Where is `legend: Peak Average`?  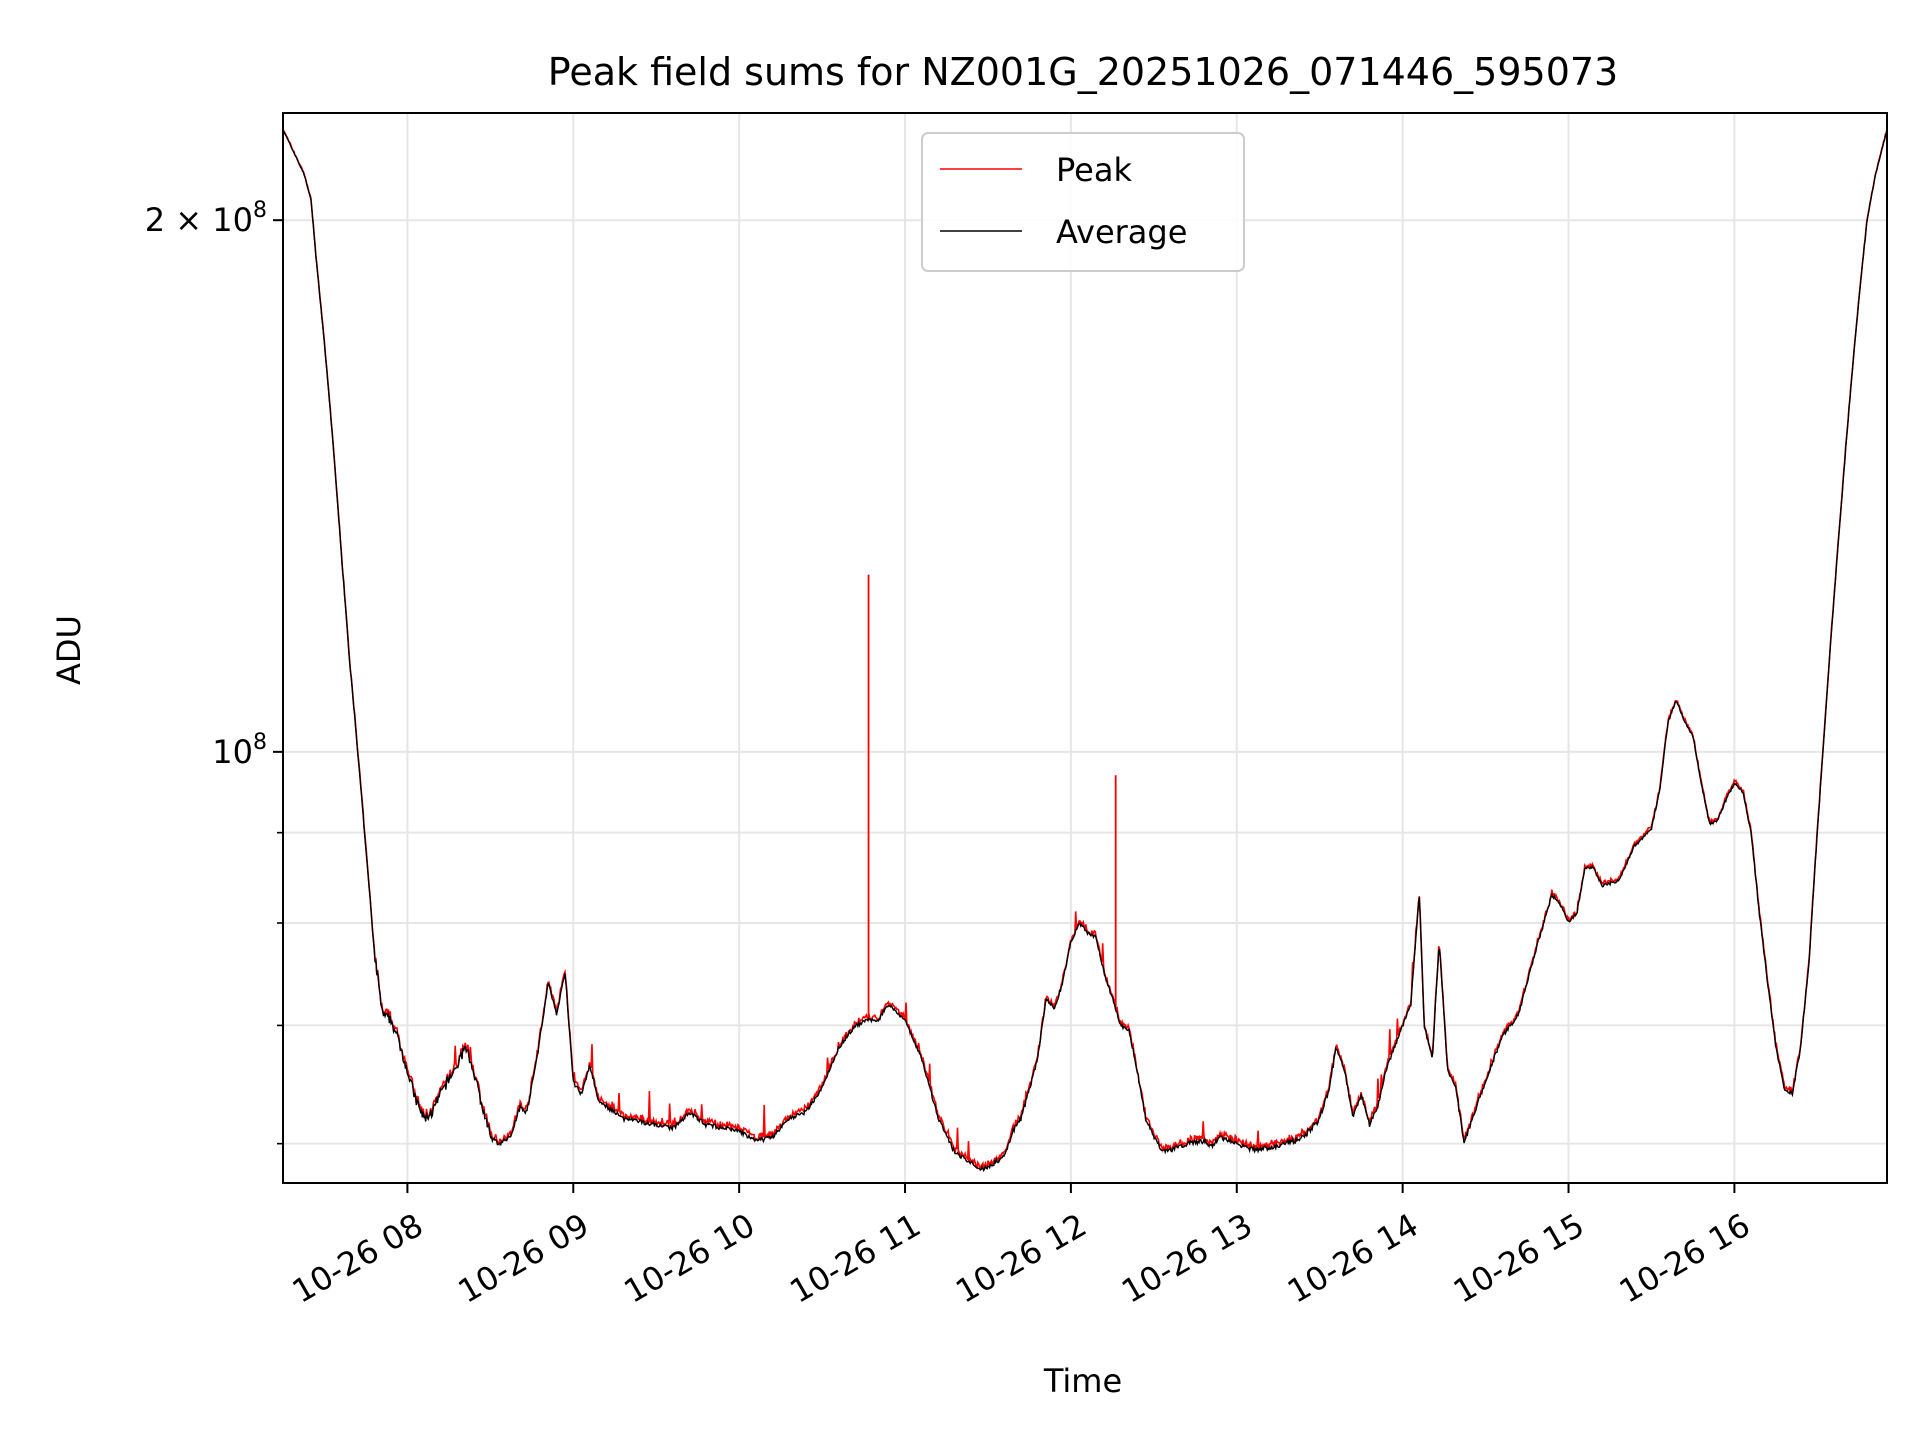
legend: Peak Average is located at coordinates (1083, 202).